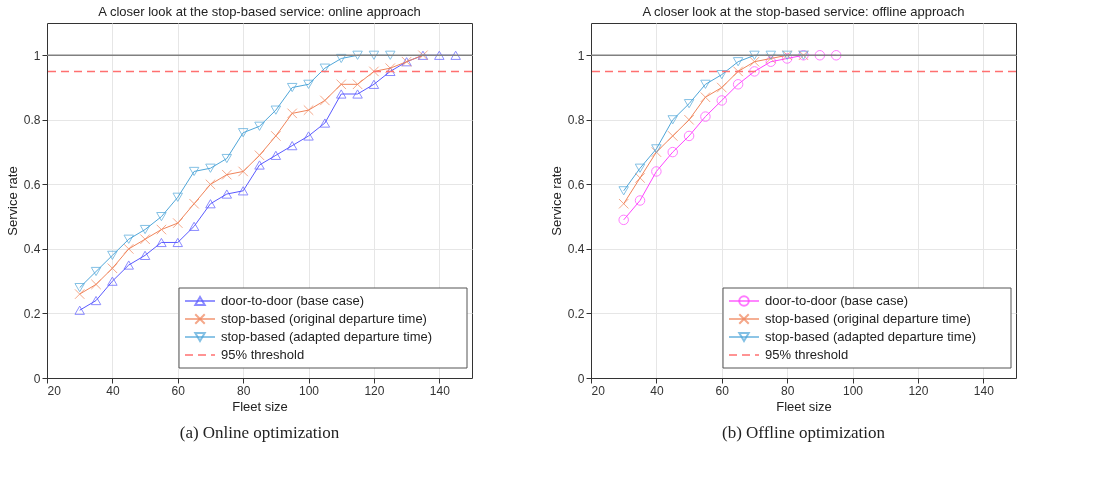 This screenshot has height=477, width=1099. I want to click on chart-title: A closer look at the stop-based service: online approach, so click(259, 11).